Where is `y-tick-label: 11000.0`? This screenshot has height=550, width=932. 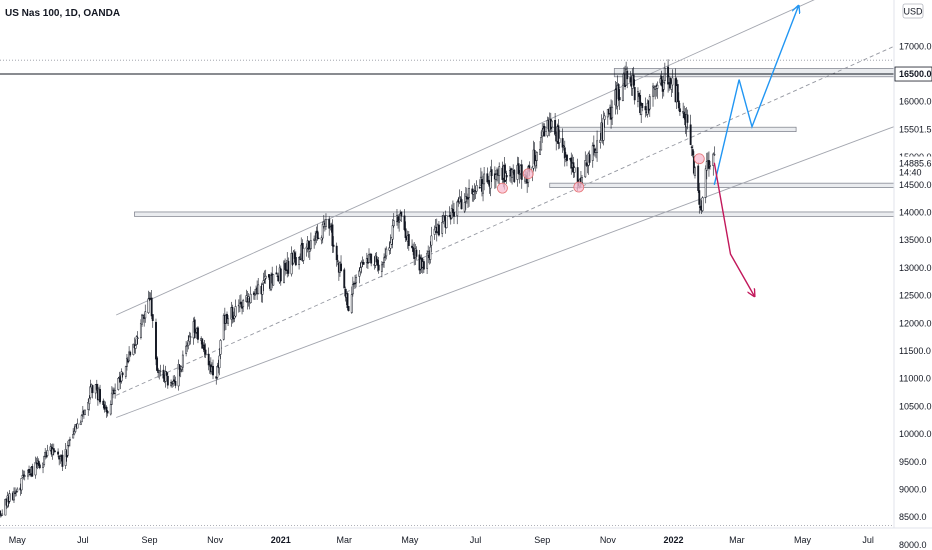 y-tick-label: 11000.0 is located at coordinates (915, 379).